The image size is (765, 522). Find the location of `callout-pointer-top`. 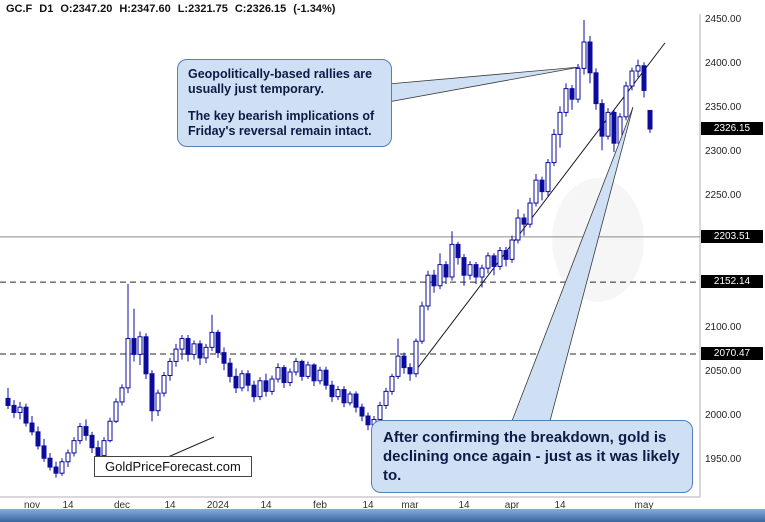

callout-pointer-top is located at coordinates (484, 84).